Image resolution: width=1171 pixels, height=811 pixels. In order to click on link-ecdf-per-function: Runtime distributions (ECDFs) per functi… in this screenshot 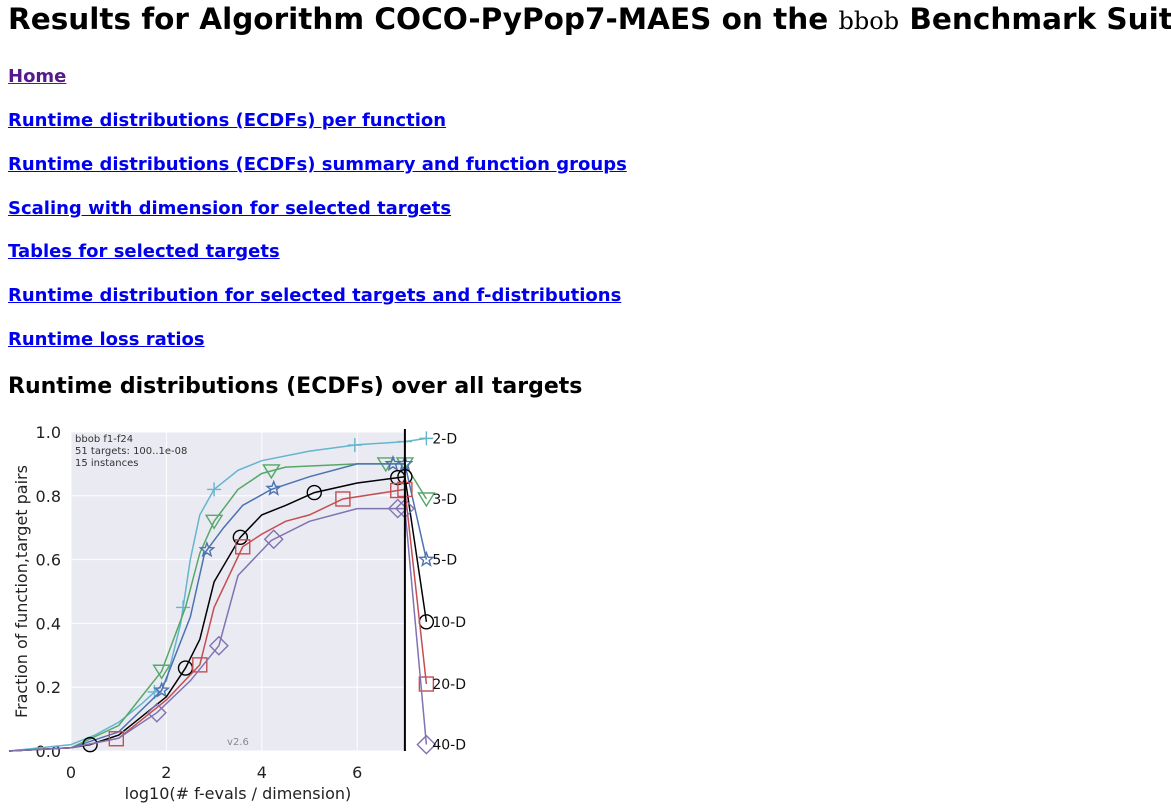, I will do `click(227, 120)`.